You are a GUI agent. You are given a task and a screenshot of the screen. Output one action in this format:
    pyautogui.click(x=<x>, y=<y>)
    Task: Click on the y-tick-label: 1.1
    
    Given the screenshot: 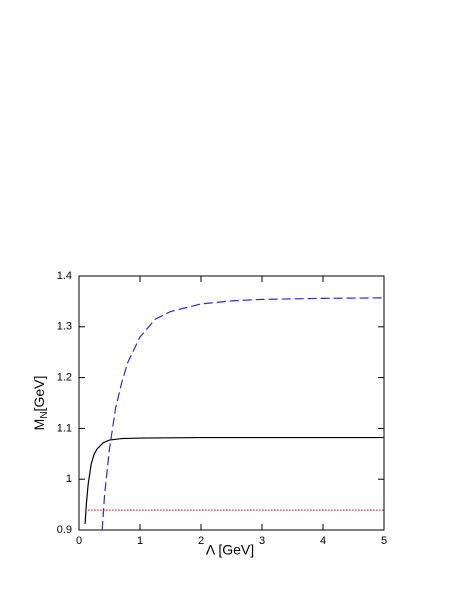 What is the action you would take?
    pyautogui.click(x=64, y=428)
    